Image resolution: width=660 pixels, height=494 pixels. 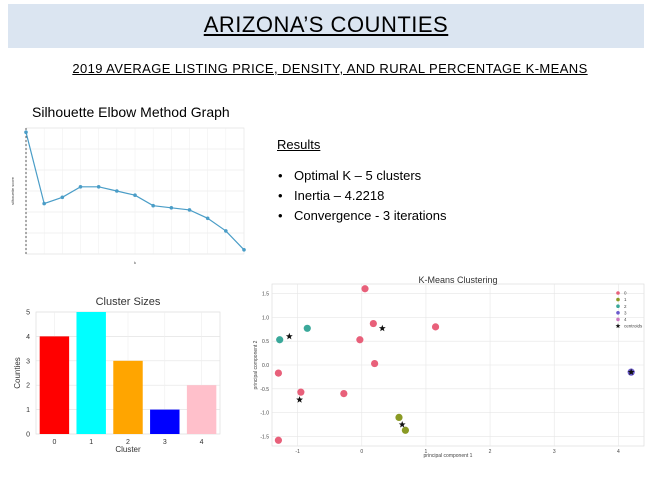 What do you see at coordinates (265, 366) in the screenshot?
I see `y-tick-label: 0.0` at bounding box center [265, 366].